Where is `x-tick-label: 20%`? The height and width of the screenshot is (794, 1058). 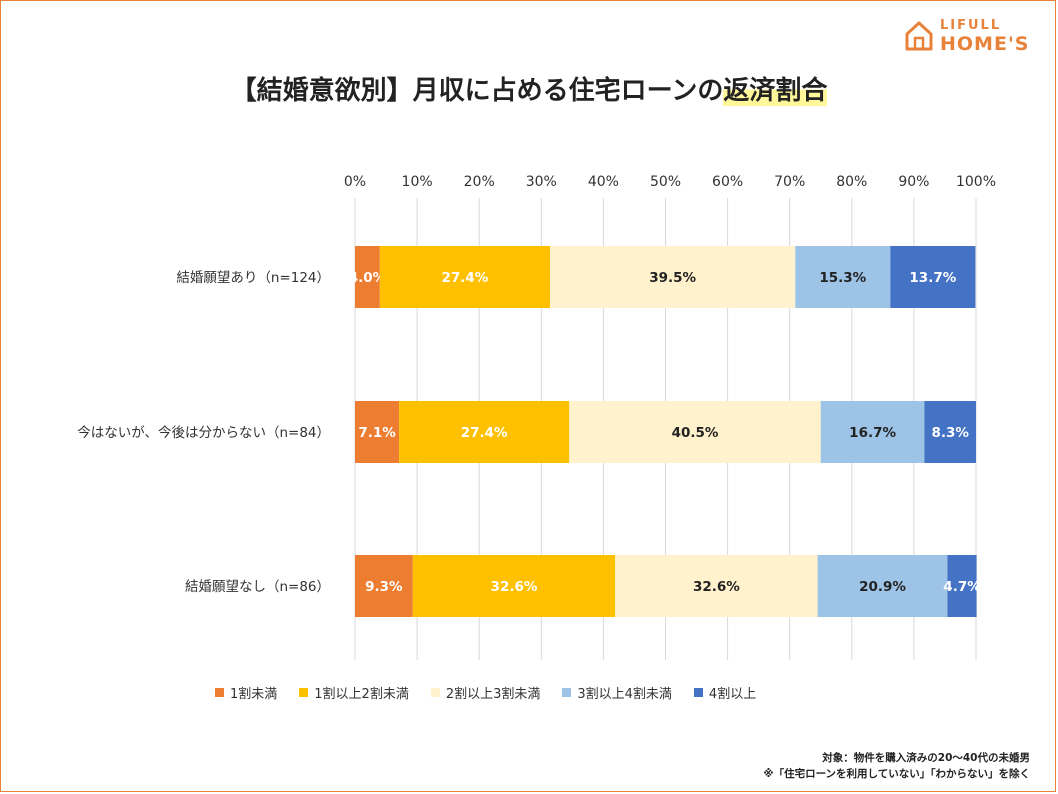 x-tick-label: 20% is located at coordinates (479, 182).